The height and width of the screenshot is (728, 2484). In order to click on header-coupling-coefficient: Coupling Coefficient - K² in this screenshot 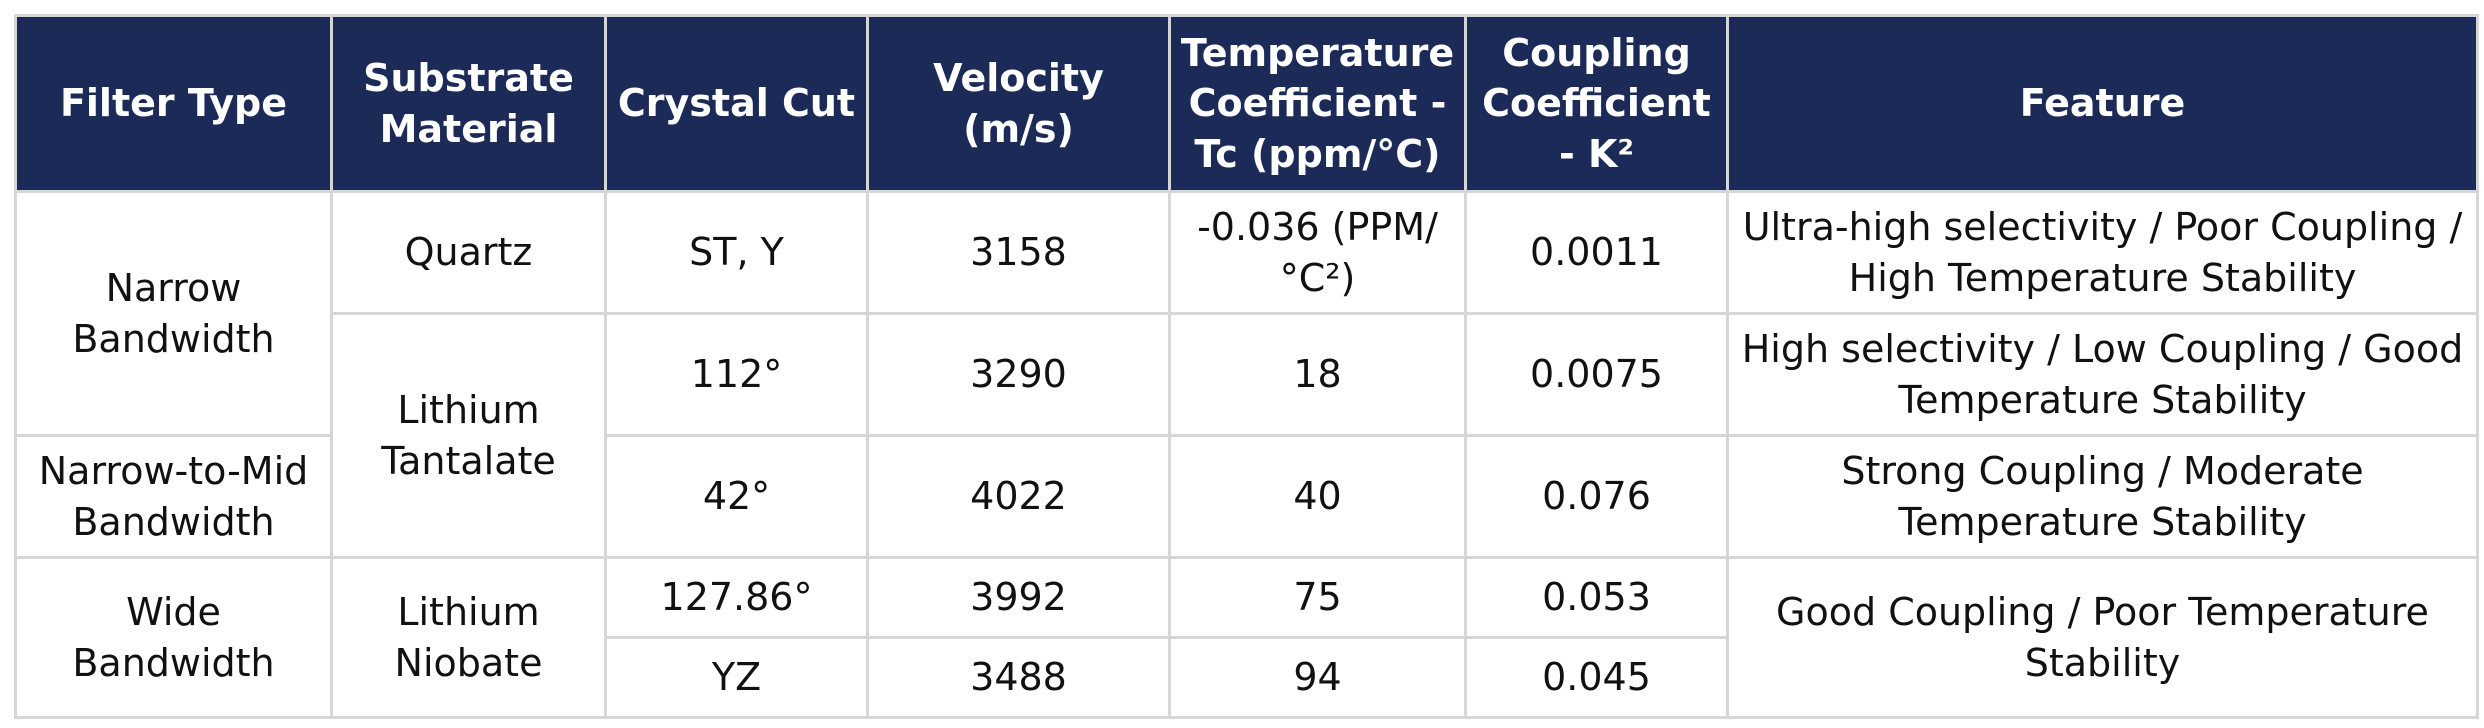, I will do `click(1596, 103)`.